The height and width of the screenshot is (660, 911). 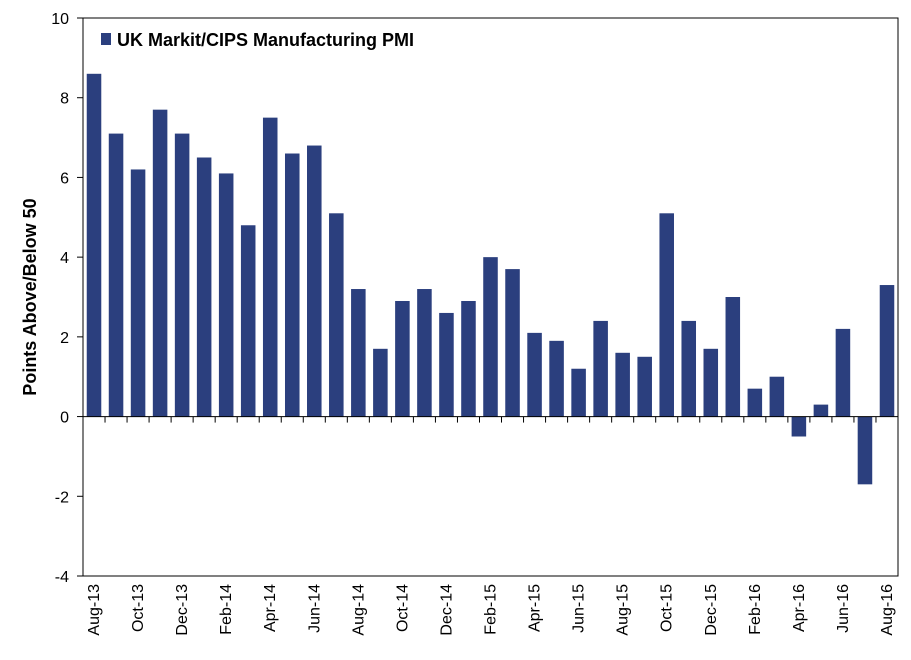 What do you see at coordinates (64, 178) in the screenshot?
I see `y-tick-label: 6` at bounding box center [64, 178].